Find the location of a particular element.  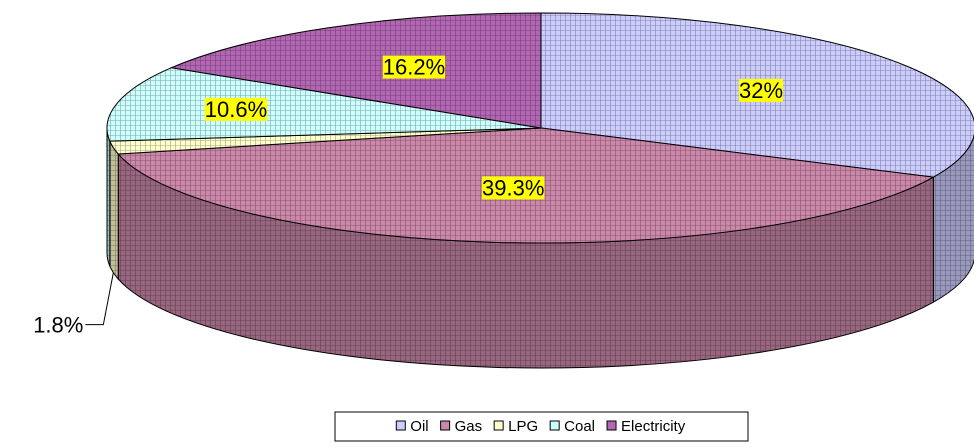

data-label: 39.3% is located at coordinates (513, 187).